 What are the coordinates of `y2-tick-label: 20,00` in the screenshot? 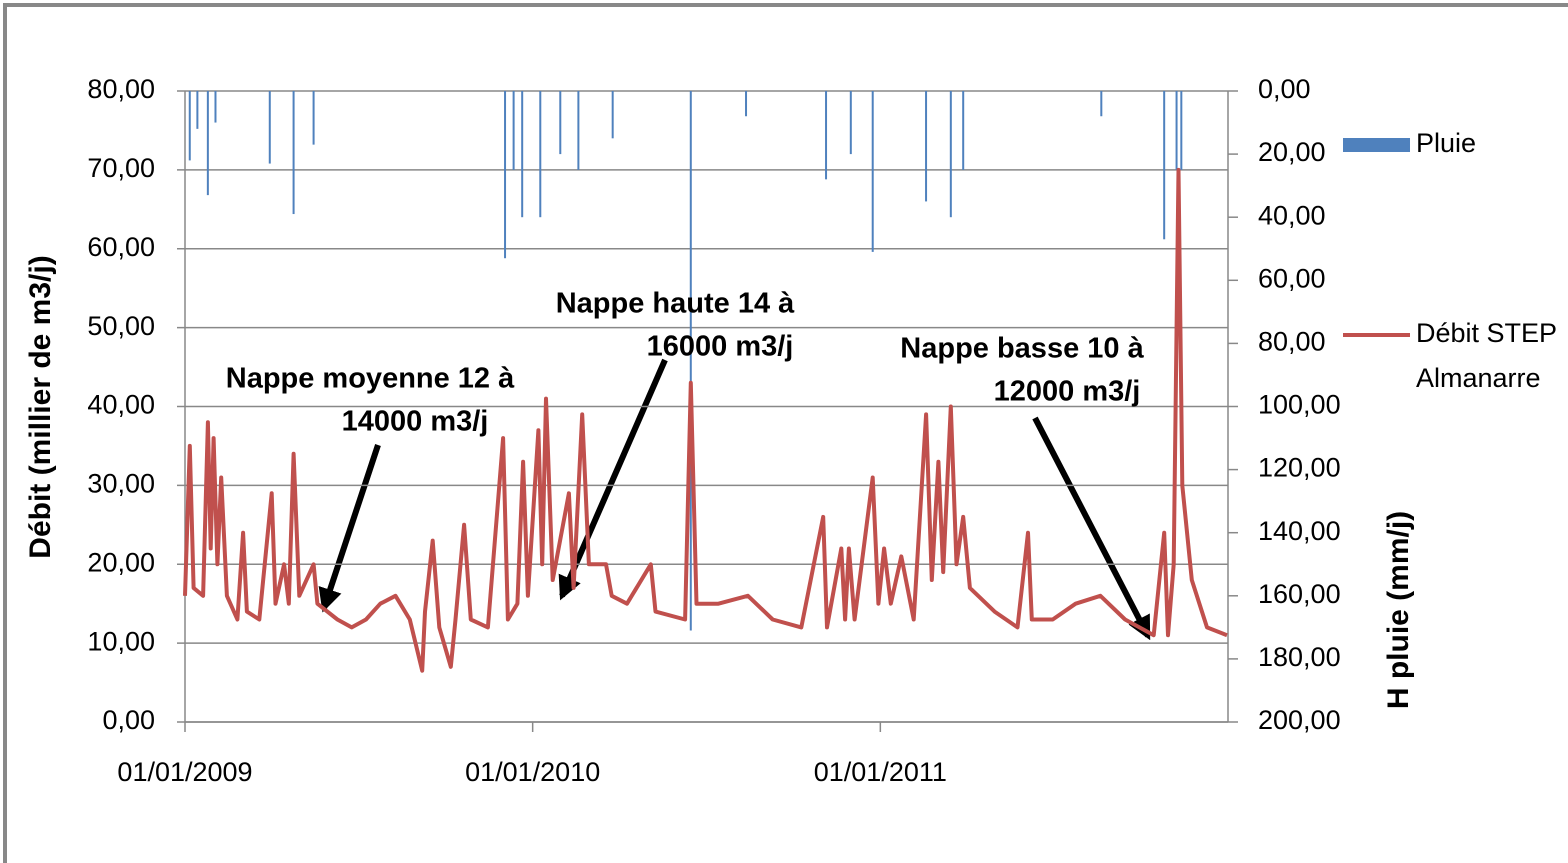 It's located at (1292, 152).